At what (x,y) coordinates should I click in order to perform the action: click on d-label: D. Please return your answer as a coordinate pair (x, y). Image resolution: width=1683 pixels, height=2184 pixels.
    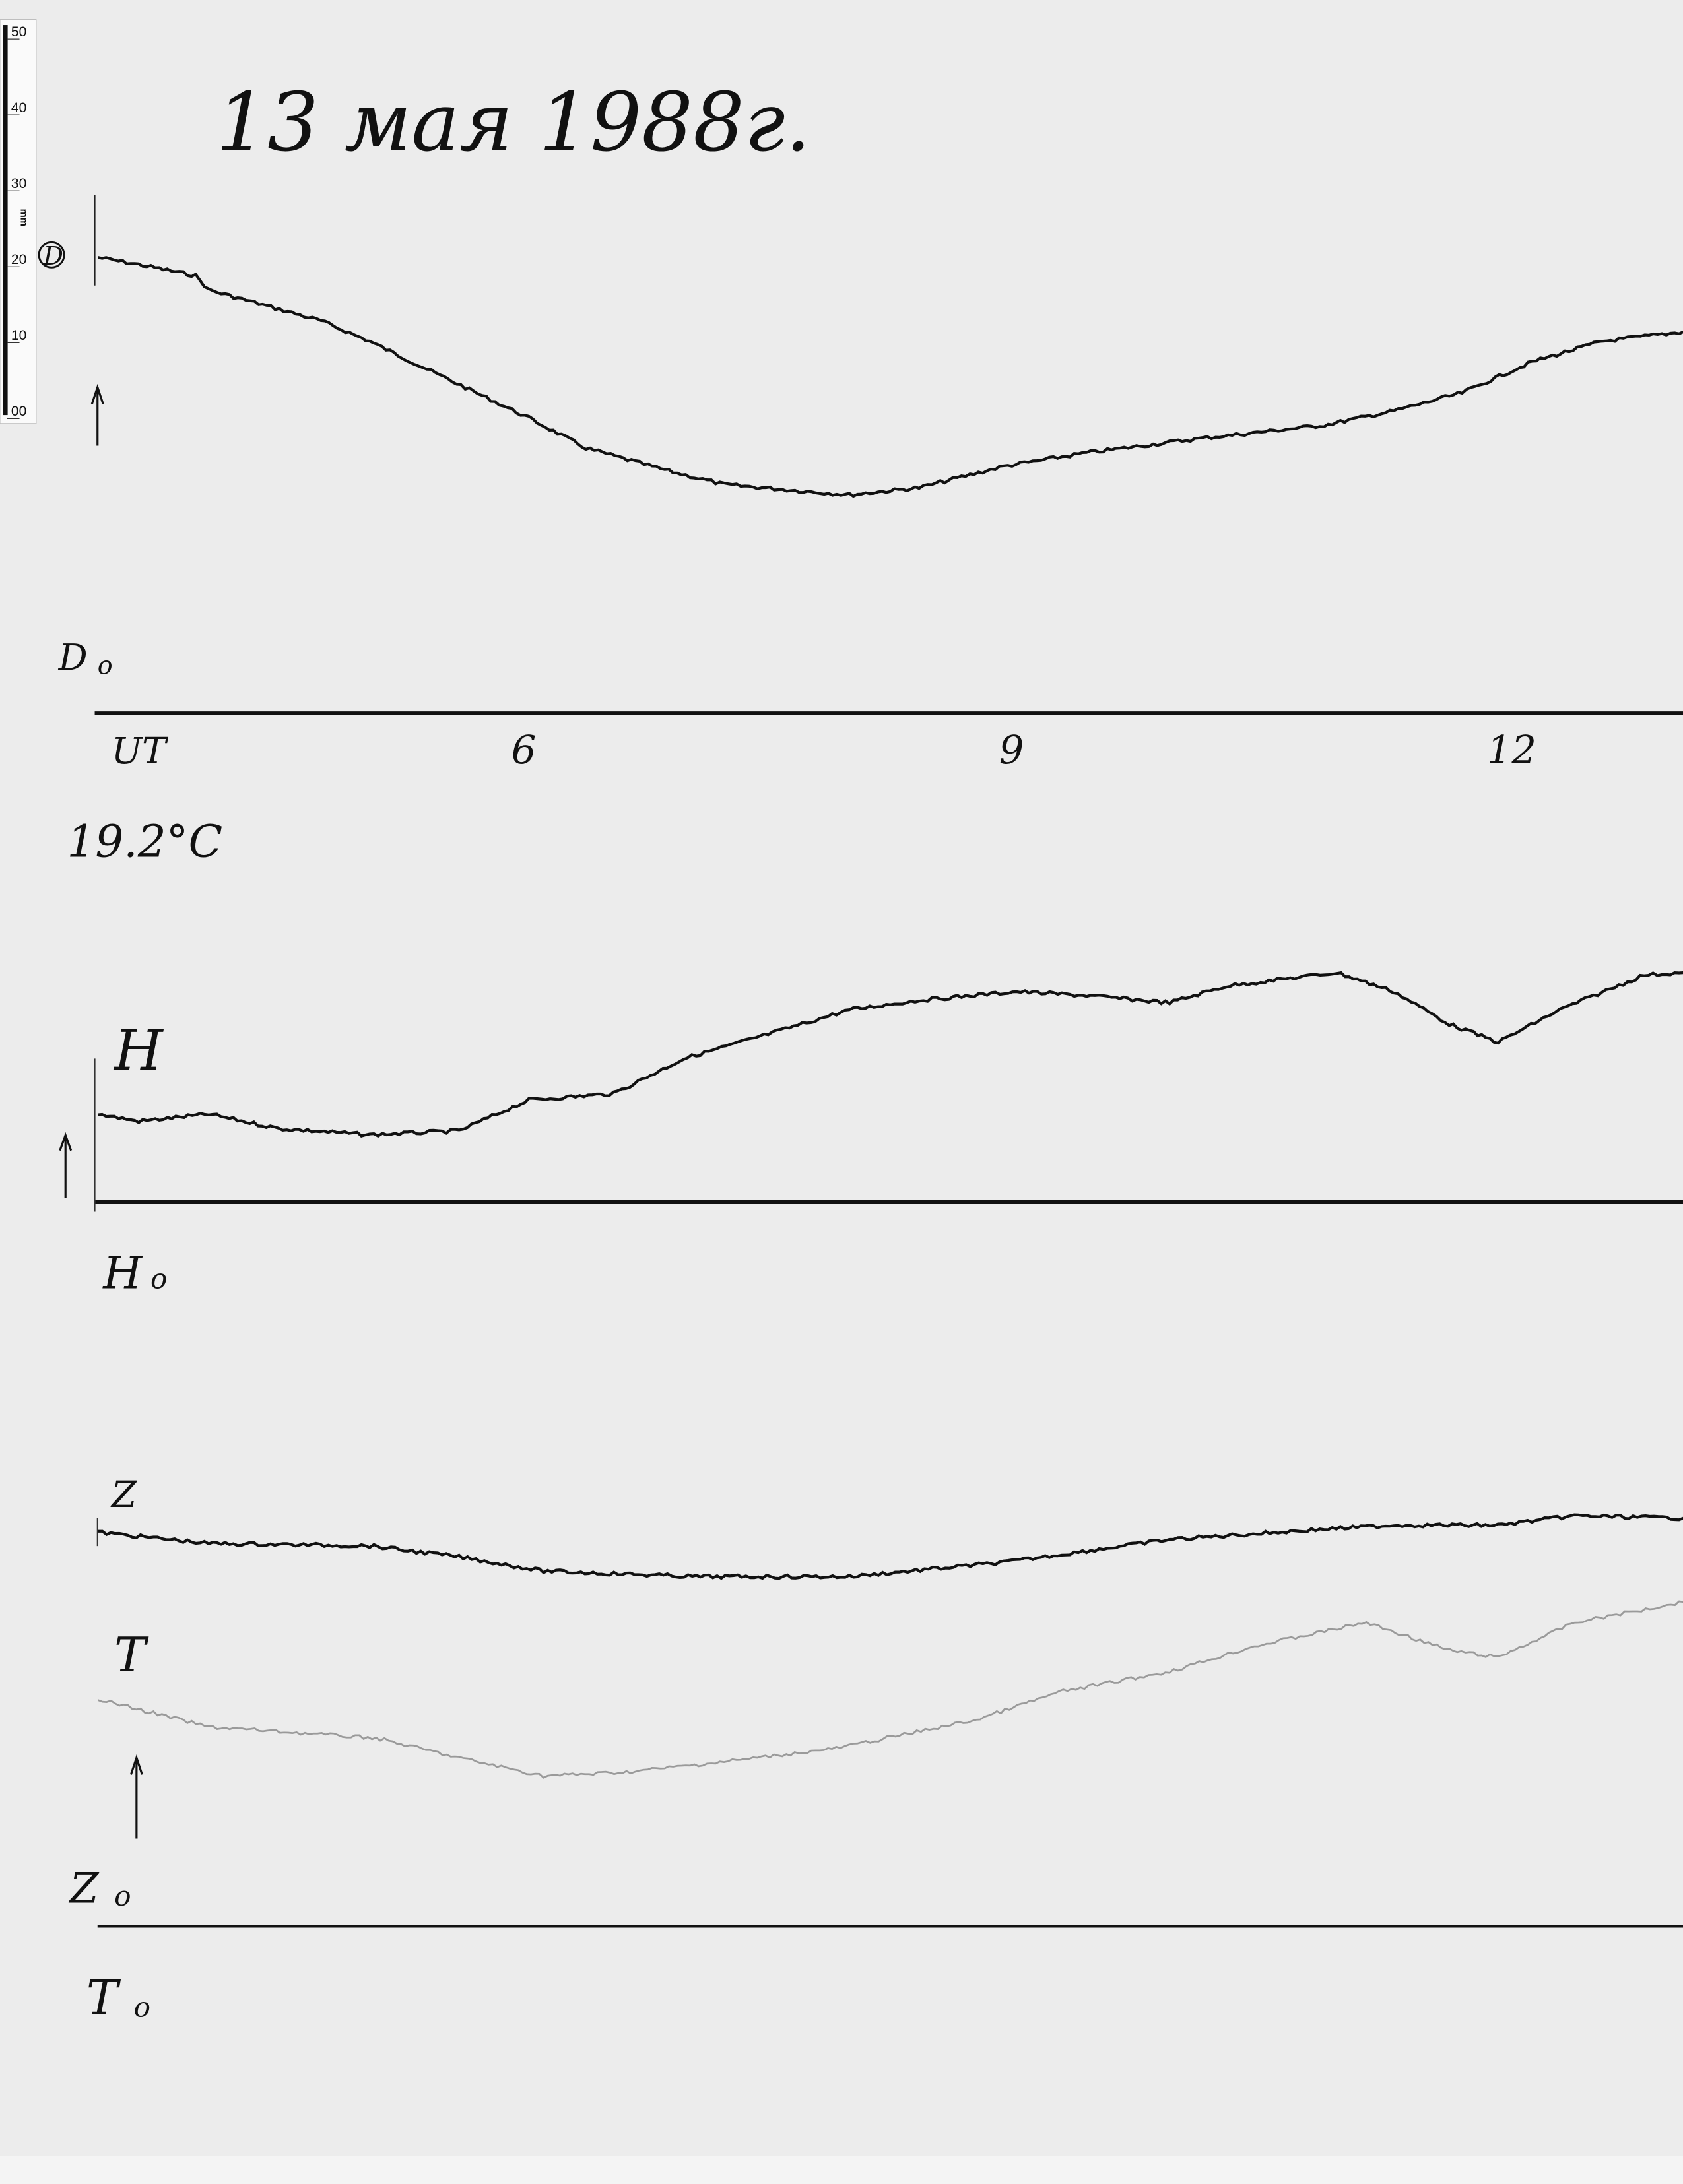
    Looking at the image, I should click on (52, 256).